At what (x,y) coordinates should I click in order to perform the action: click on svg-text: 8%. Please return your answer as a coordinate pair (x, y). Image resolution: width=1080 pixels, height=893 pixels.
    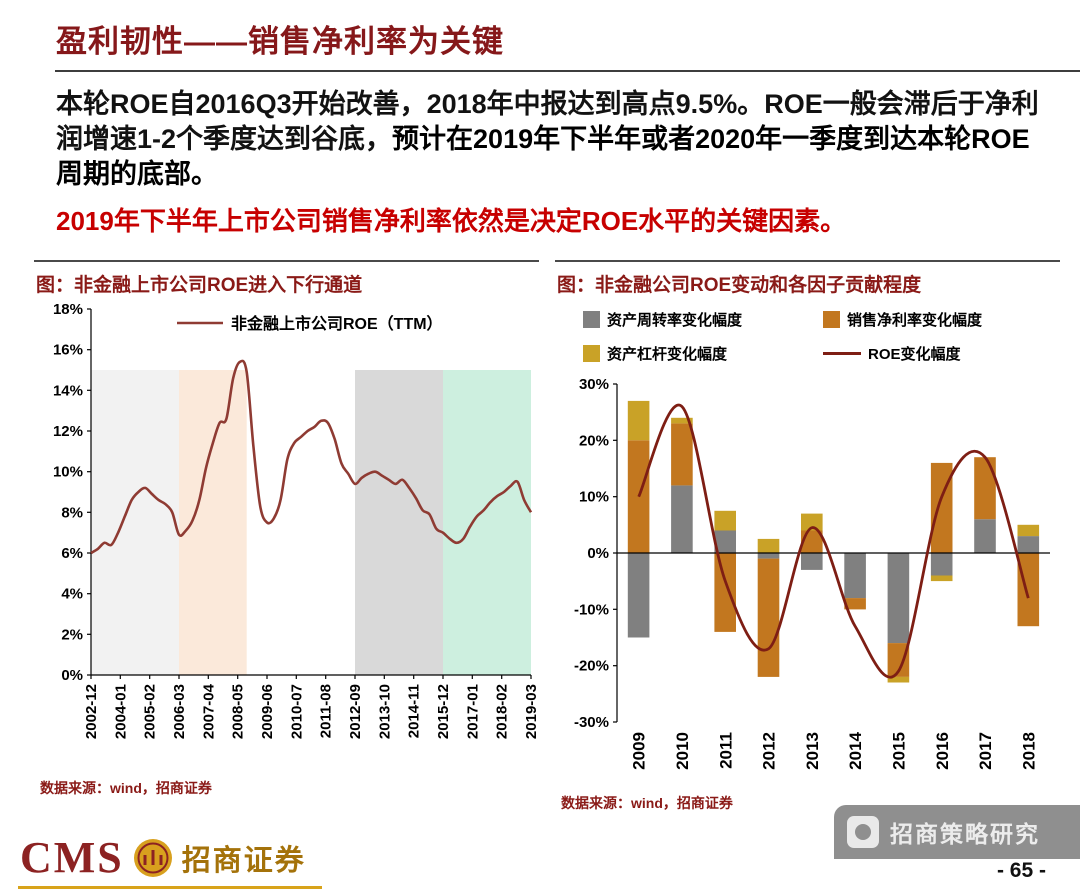
    Looking at the image, I should click on (72, 512).